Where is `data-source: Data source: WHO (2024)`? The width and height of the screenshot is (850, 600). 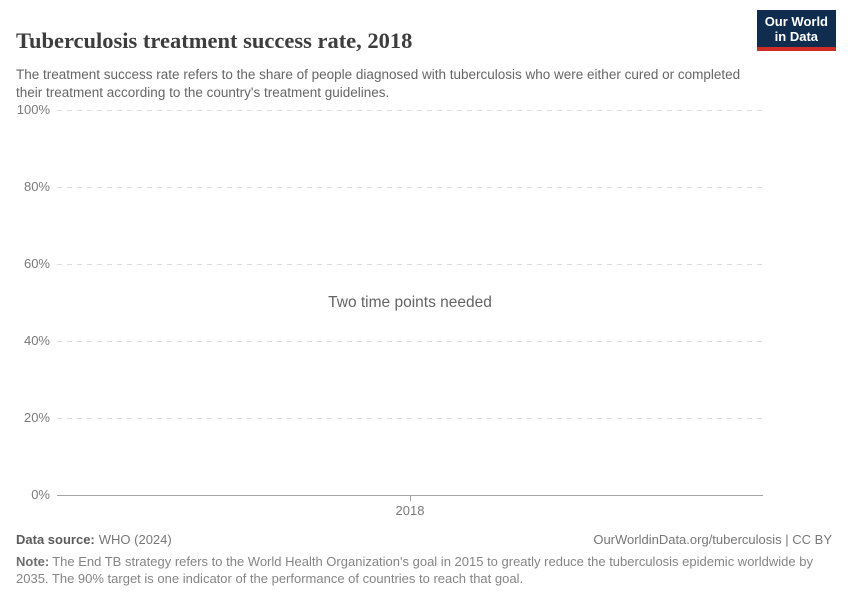
data-source: Data source: WHO (2024) is located at coordinates (94, 539).